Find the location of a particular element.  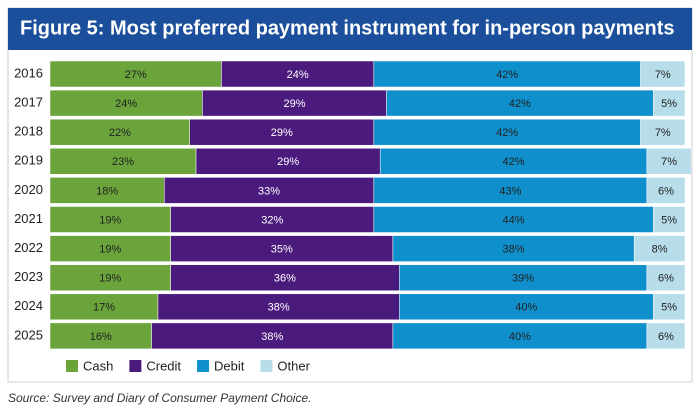

value-label: 8% is located at coordinates (660, 250).